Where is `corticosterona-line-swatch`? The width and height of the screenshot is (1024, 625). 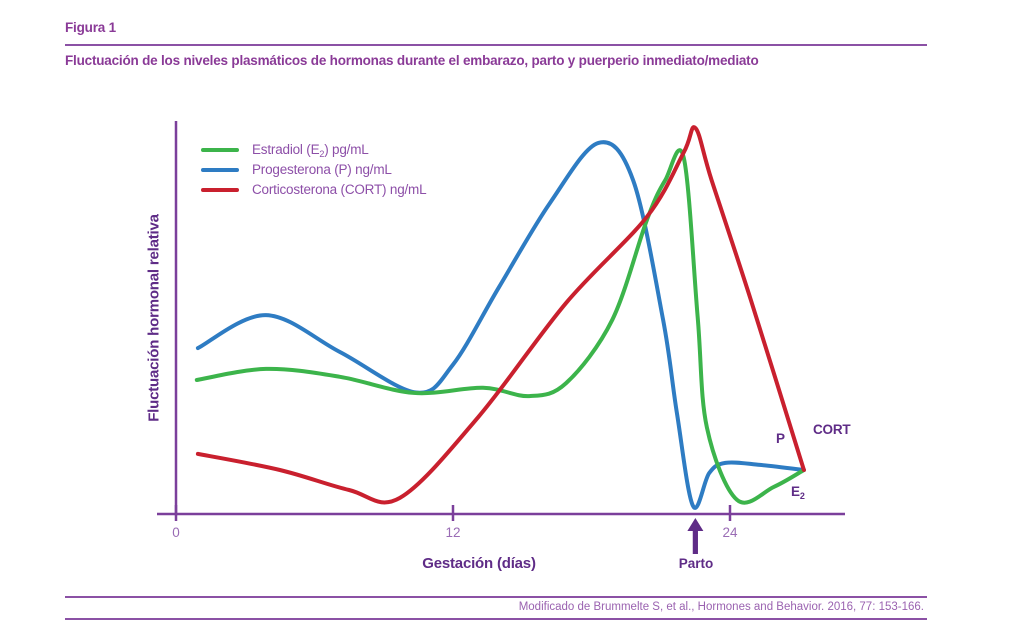 corticosterona-line-swatch is located at coordinates (220, 190).